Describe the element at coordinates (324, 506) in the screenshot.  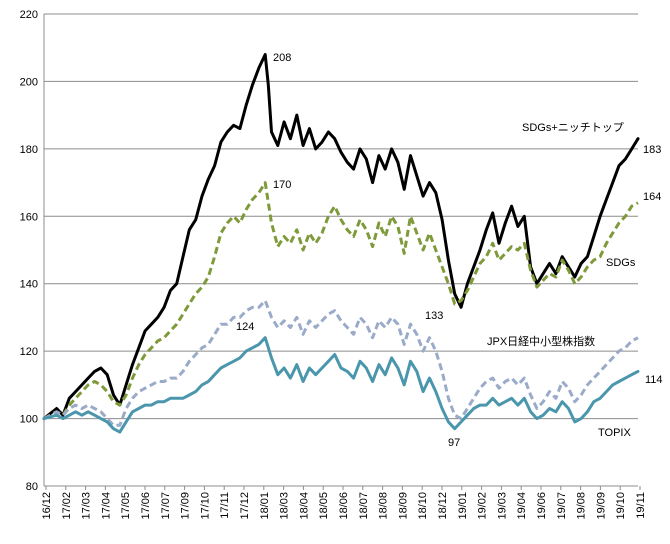
I see `x-tick-label: 18/05` at that location.